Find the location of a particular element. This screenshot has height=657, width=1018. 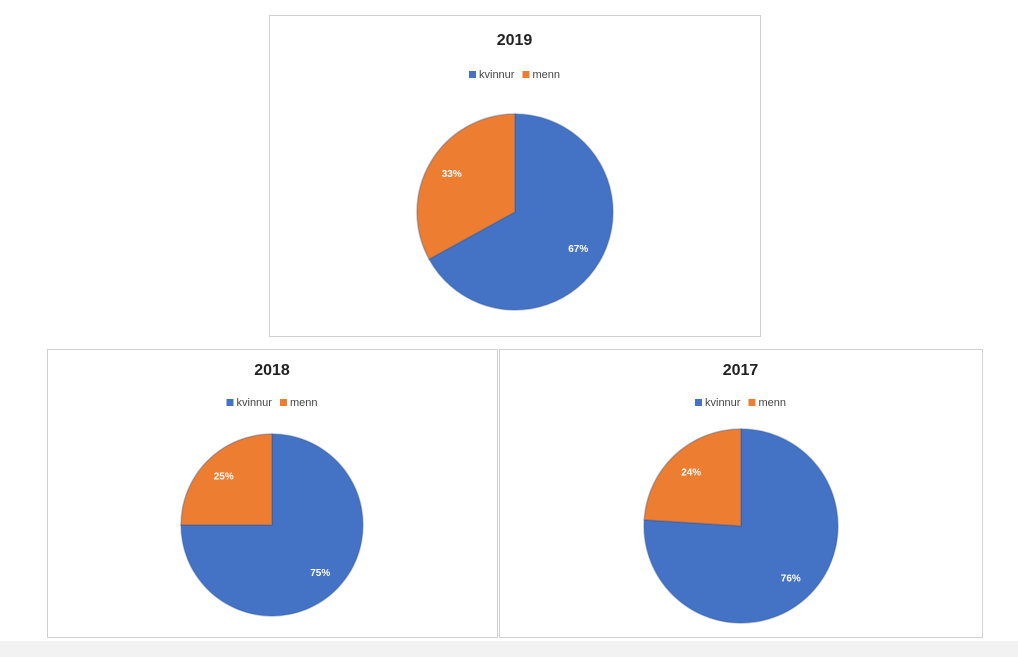

chart-title: 2019 is located at coordinates (515, 40).